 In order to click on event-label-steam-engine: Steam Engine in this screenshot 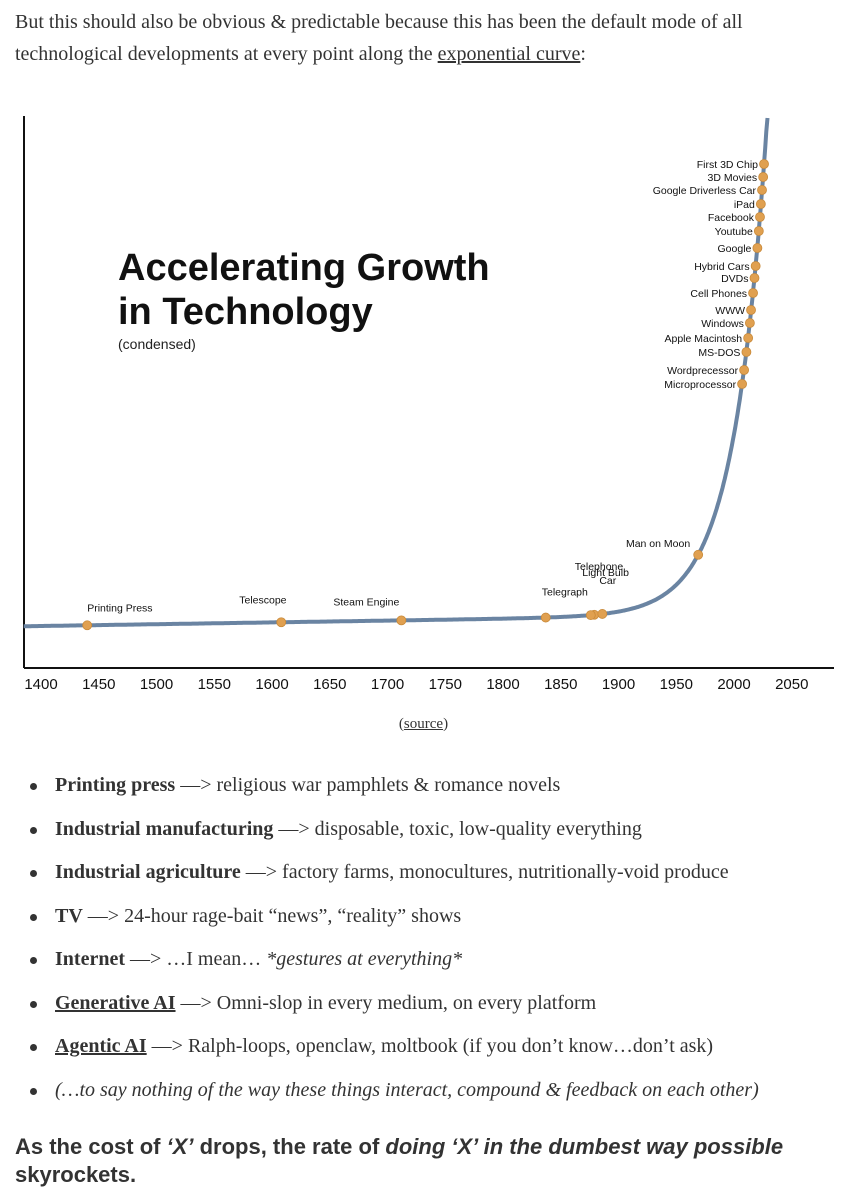, I will do `click(366, 602)`.